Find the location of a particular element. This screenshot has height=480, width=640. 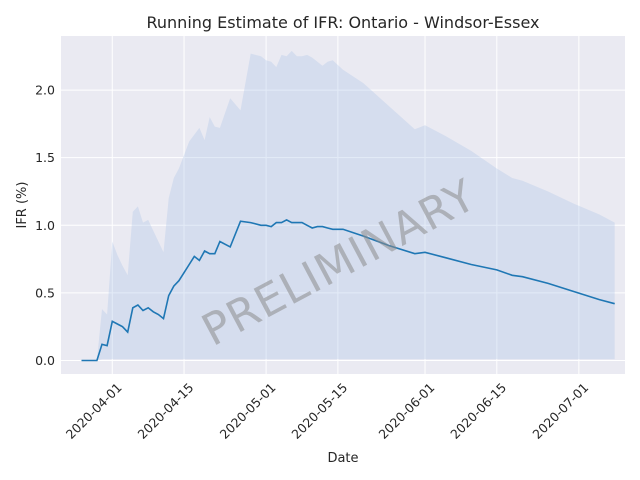

x-axis-label: Date is located at coordinates (342, 458).